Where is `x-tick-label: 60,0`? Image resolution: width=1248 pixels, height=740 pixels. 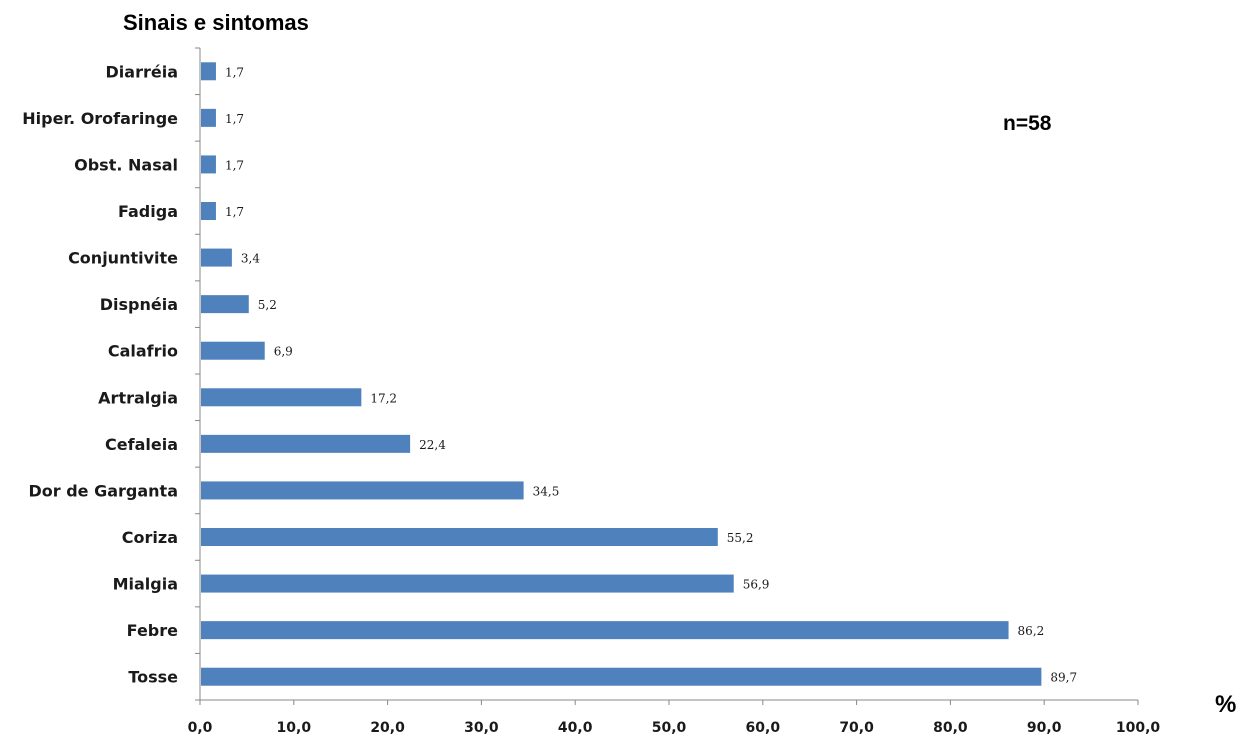
x-tick-label: 60,0 is located at coordinates (763, 728).